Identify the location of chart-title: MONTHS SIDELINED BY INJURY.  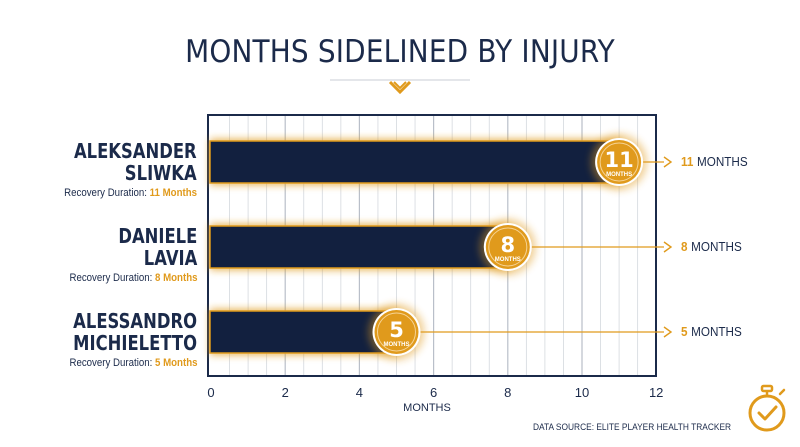
(400, 52).